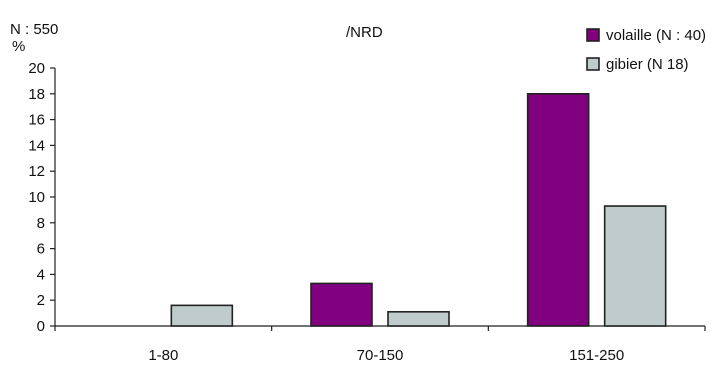  I want to click on legend-swatch-gibier, so click(593, 64).